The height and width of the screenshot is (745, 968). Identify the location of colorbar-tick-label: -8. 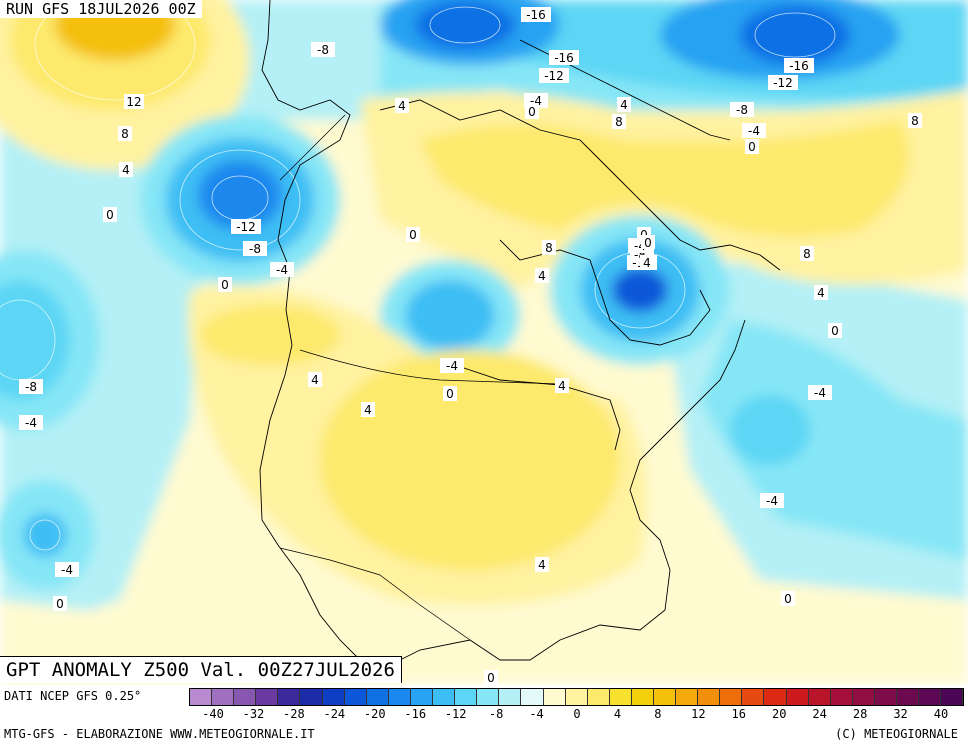
(496, 714).